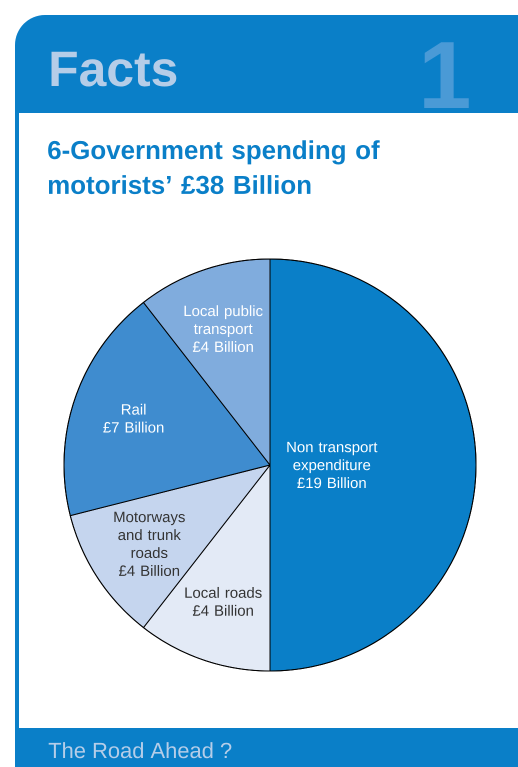 The width and height of the screenshot is (518, 767). What do you see at coordinates (134, 409) in the screenshot?
I see `slice-label: Rail` at bounding box center [134, 409].